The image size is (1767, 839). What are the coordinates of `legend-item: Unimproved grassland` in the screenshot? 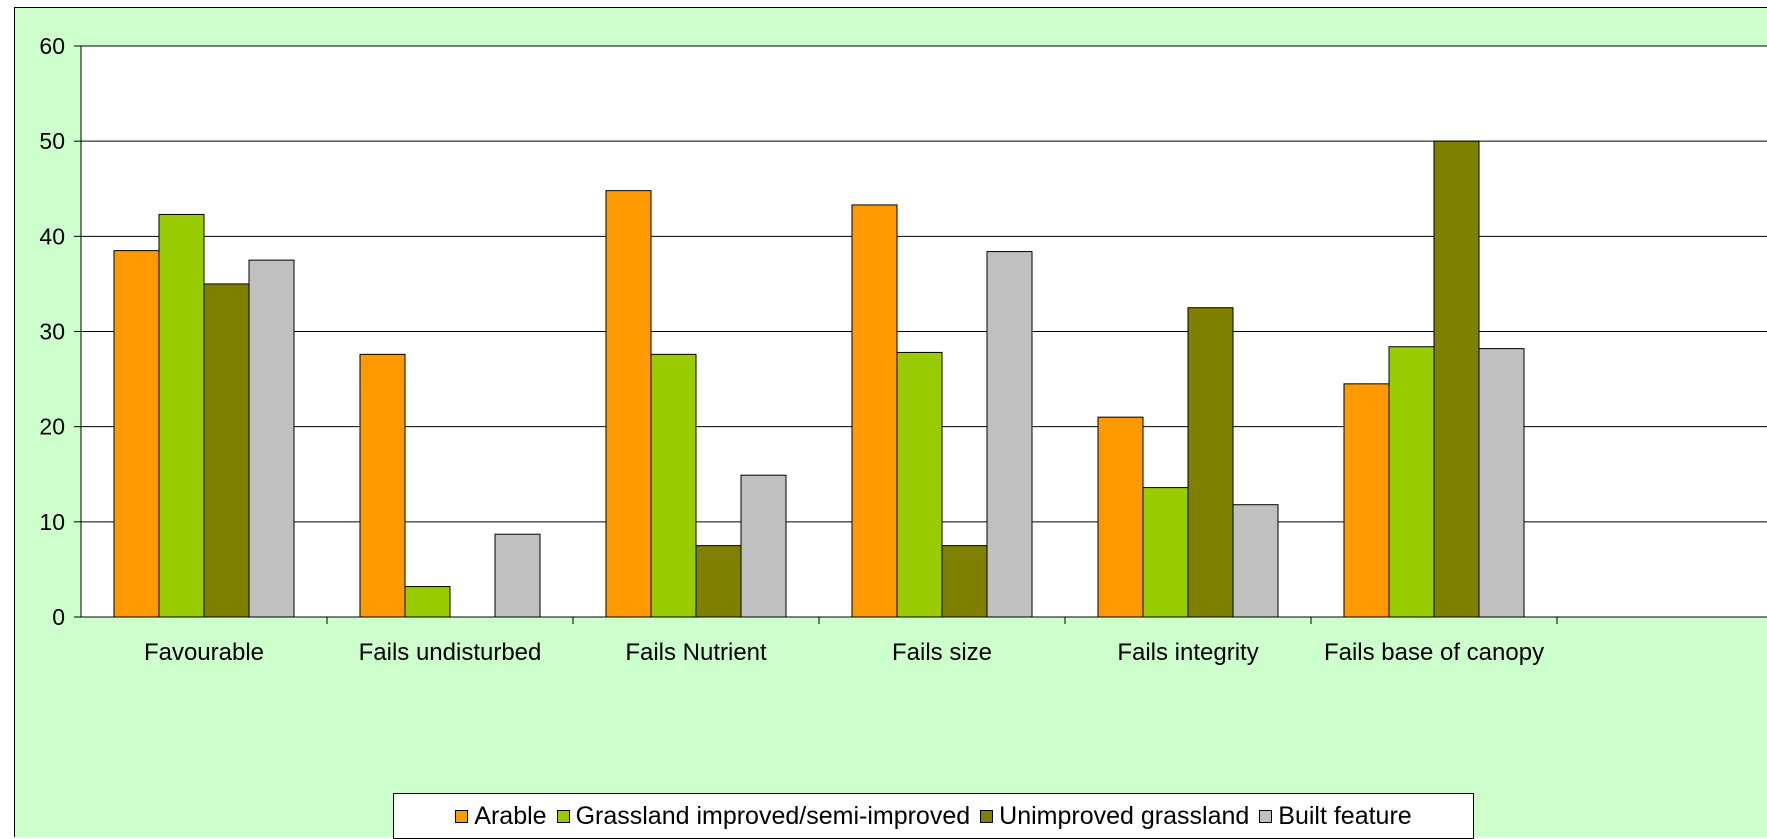 It's located at (1114, 816).